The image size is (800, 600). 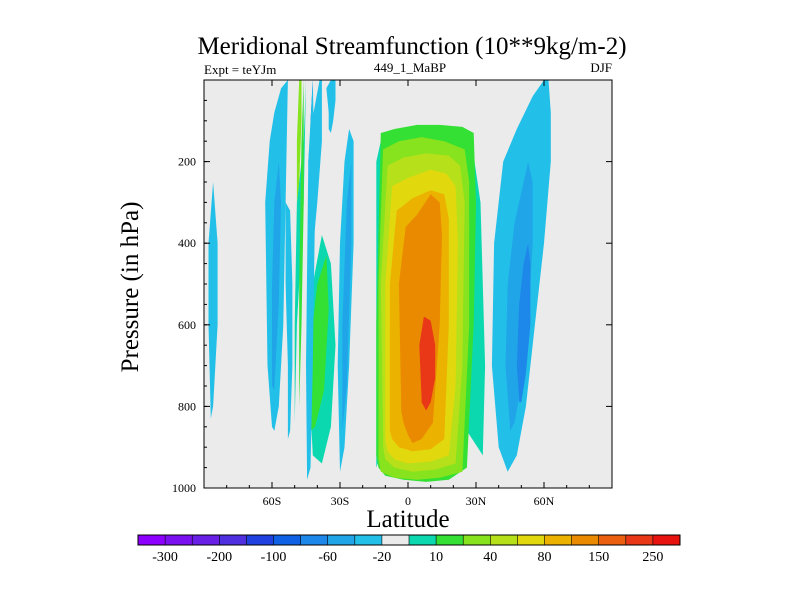 I want to click on colorbar-label: 40, so click(x=490, y=557).